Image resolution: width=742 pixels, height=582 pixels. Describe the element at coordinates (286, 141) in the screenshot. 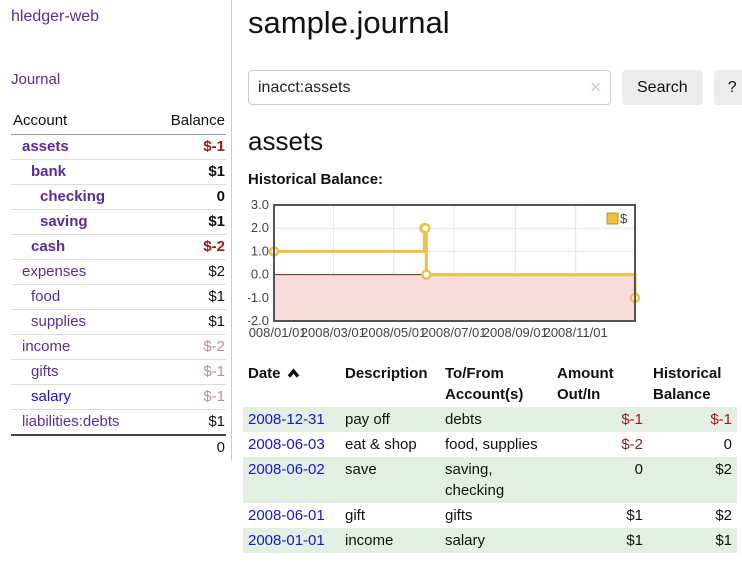

I see `account-heading: assets` at that location.